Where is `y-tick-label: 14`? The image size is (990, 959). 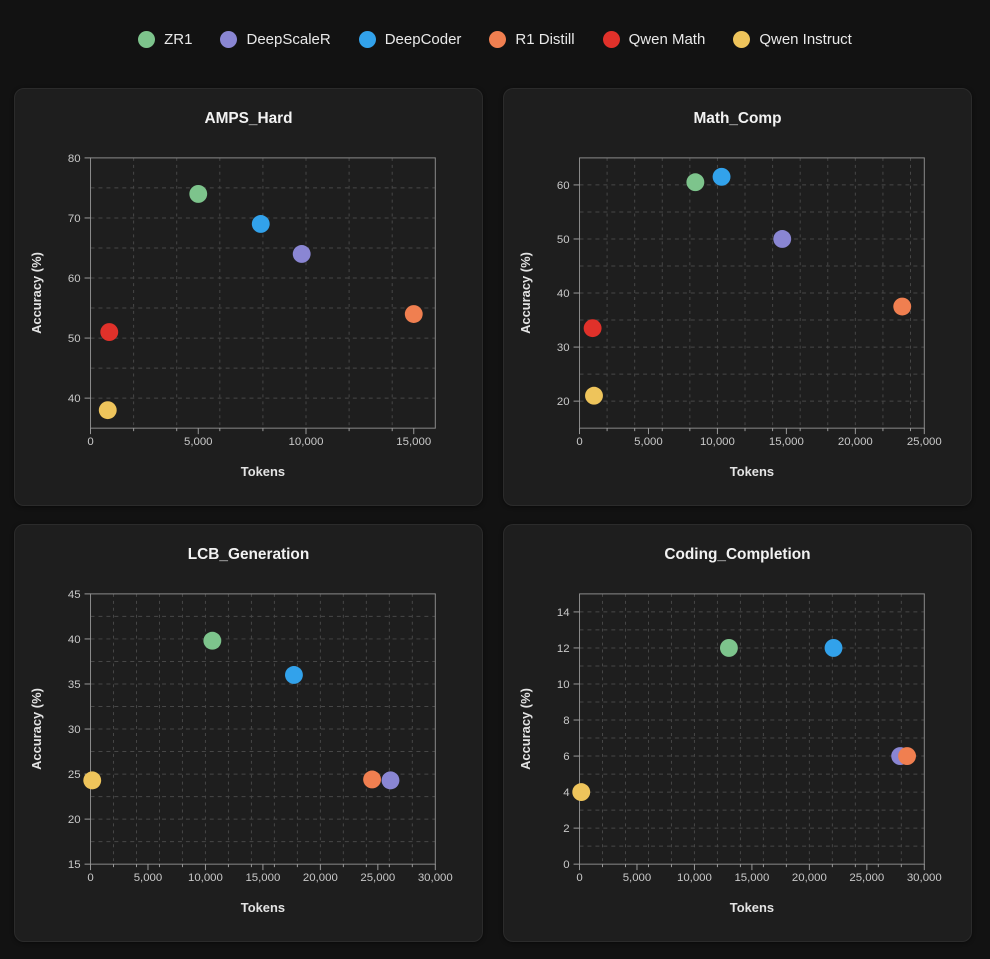 y-tick-label: 14 is located at coordinates (563, 613).